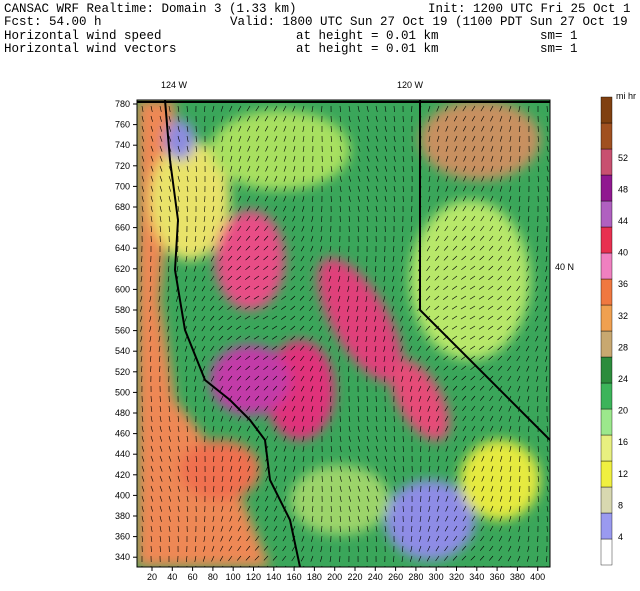 The height and width of the screenshot is (591, 640). I want to click on longitude-label: 120 W, so click(410, 85).